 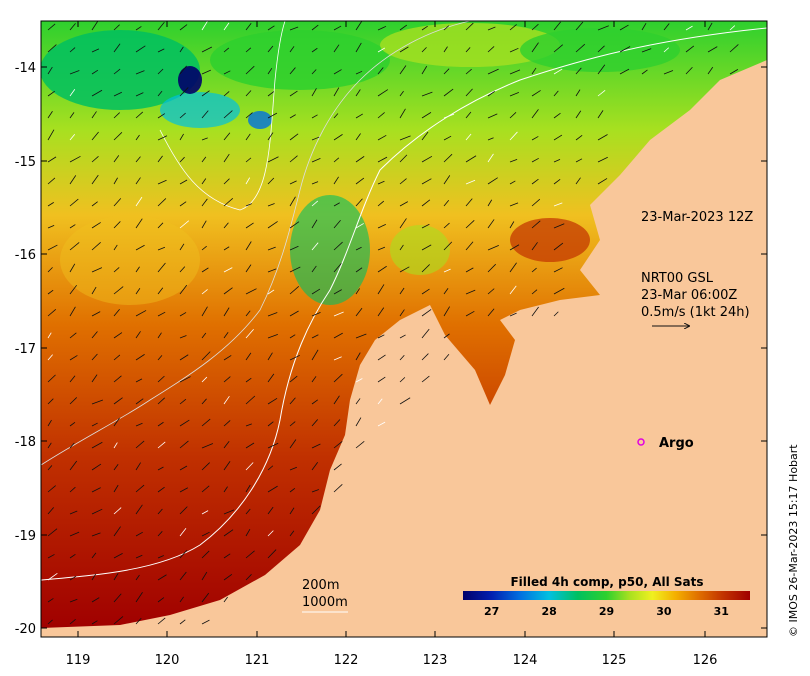 What do you see at coordinates (705, 660) in the screenshot?
I see `lon-tick-label: 126` at bounding box center [705, 660].